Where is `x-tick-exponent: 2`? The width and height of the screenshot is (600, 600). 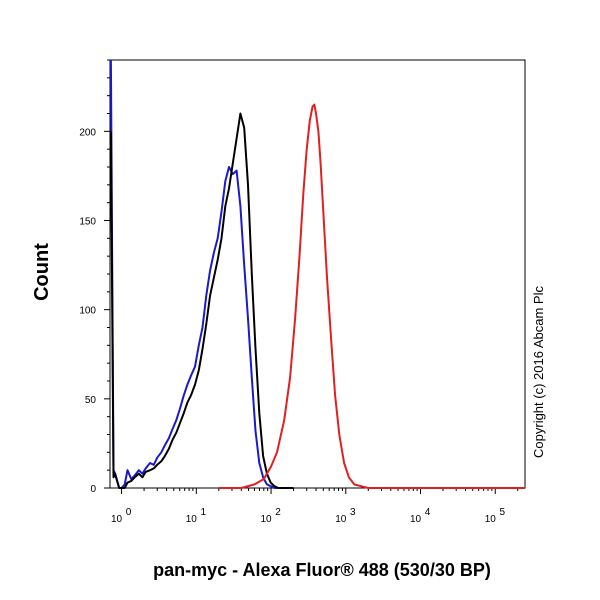
x-tick-exponent: 2 is located at coordinates (278, 512).